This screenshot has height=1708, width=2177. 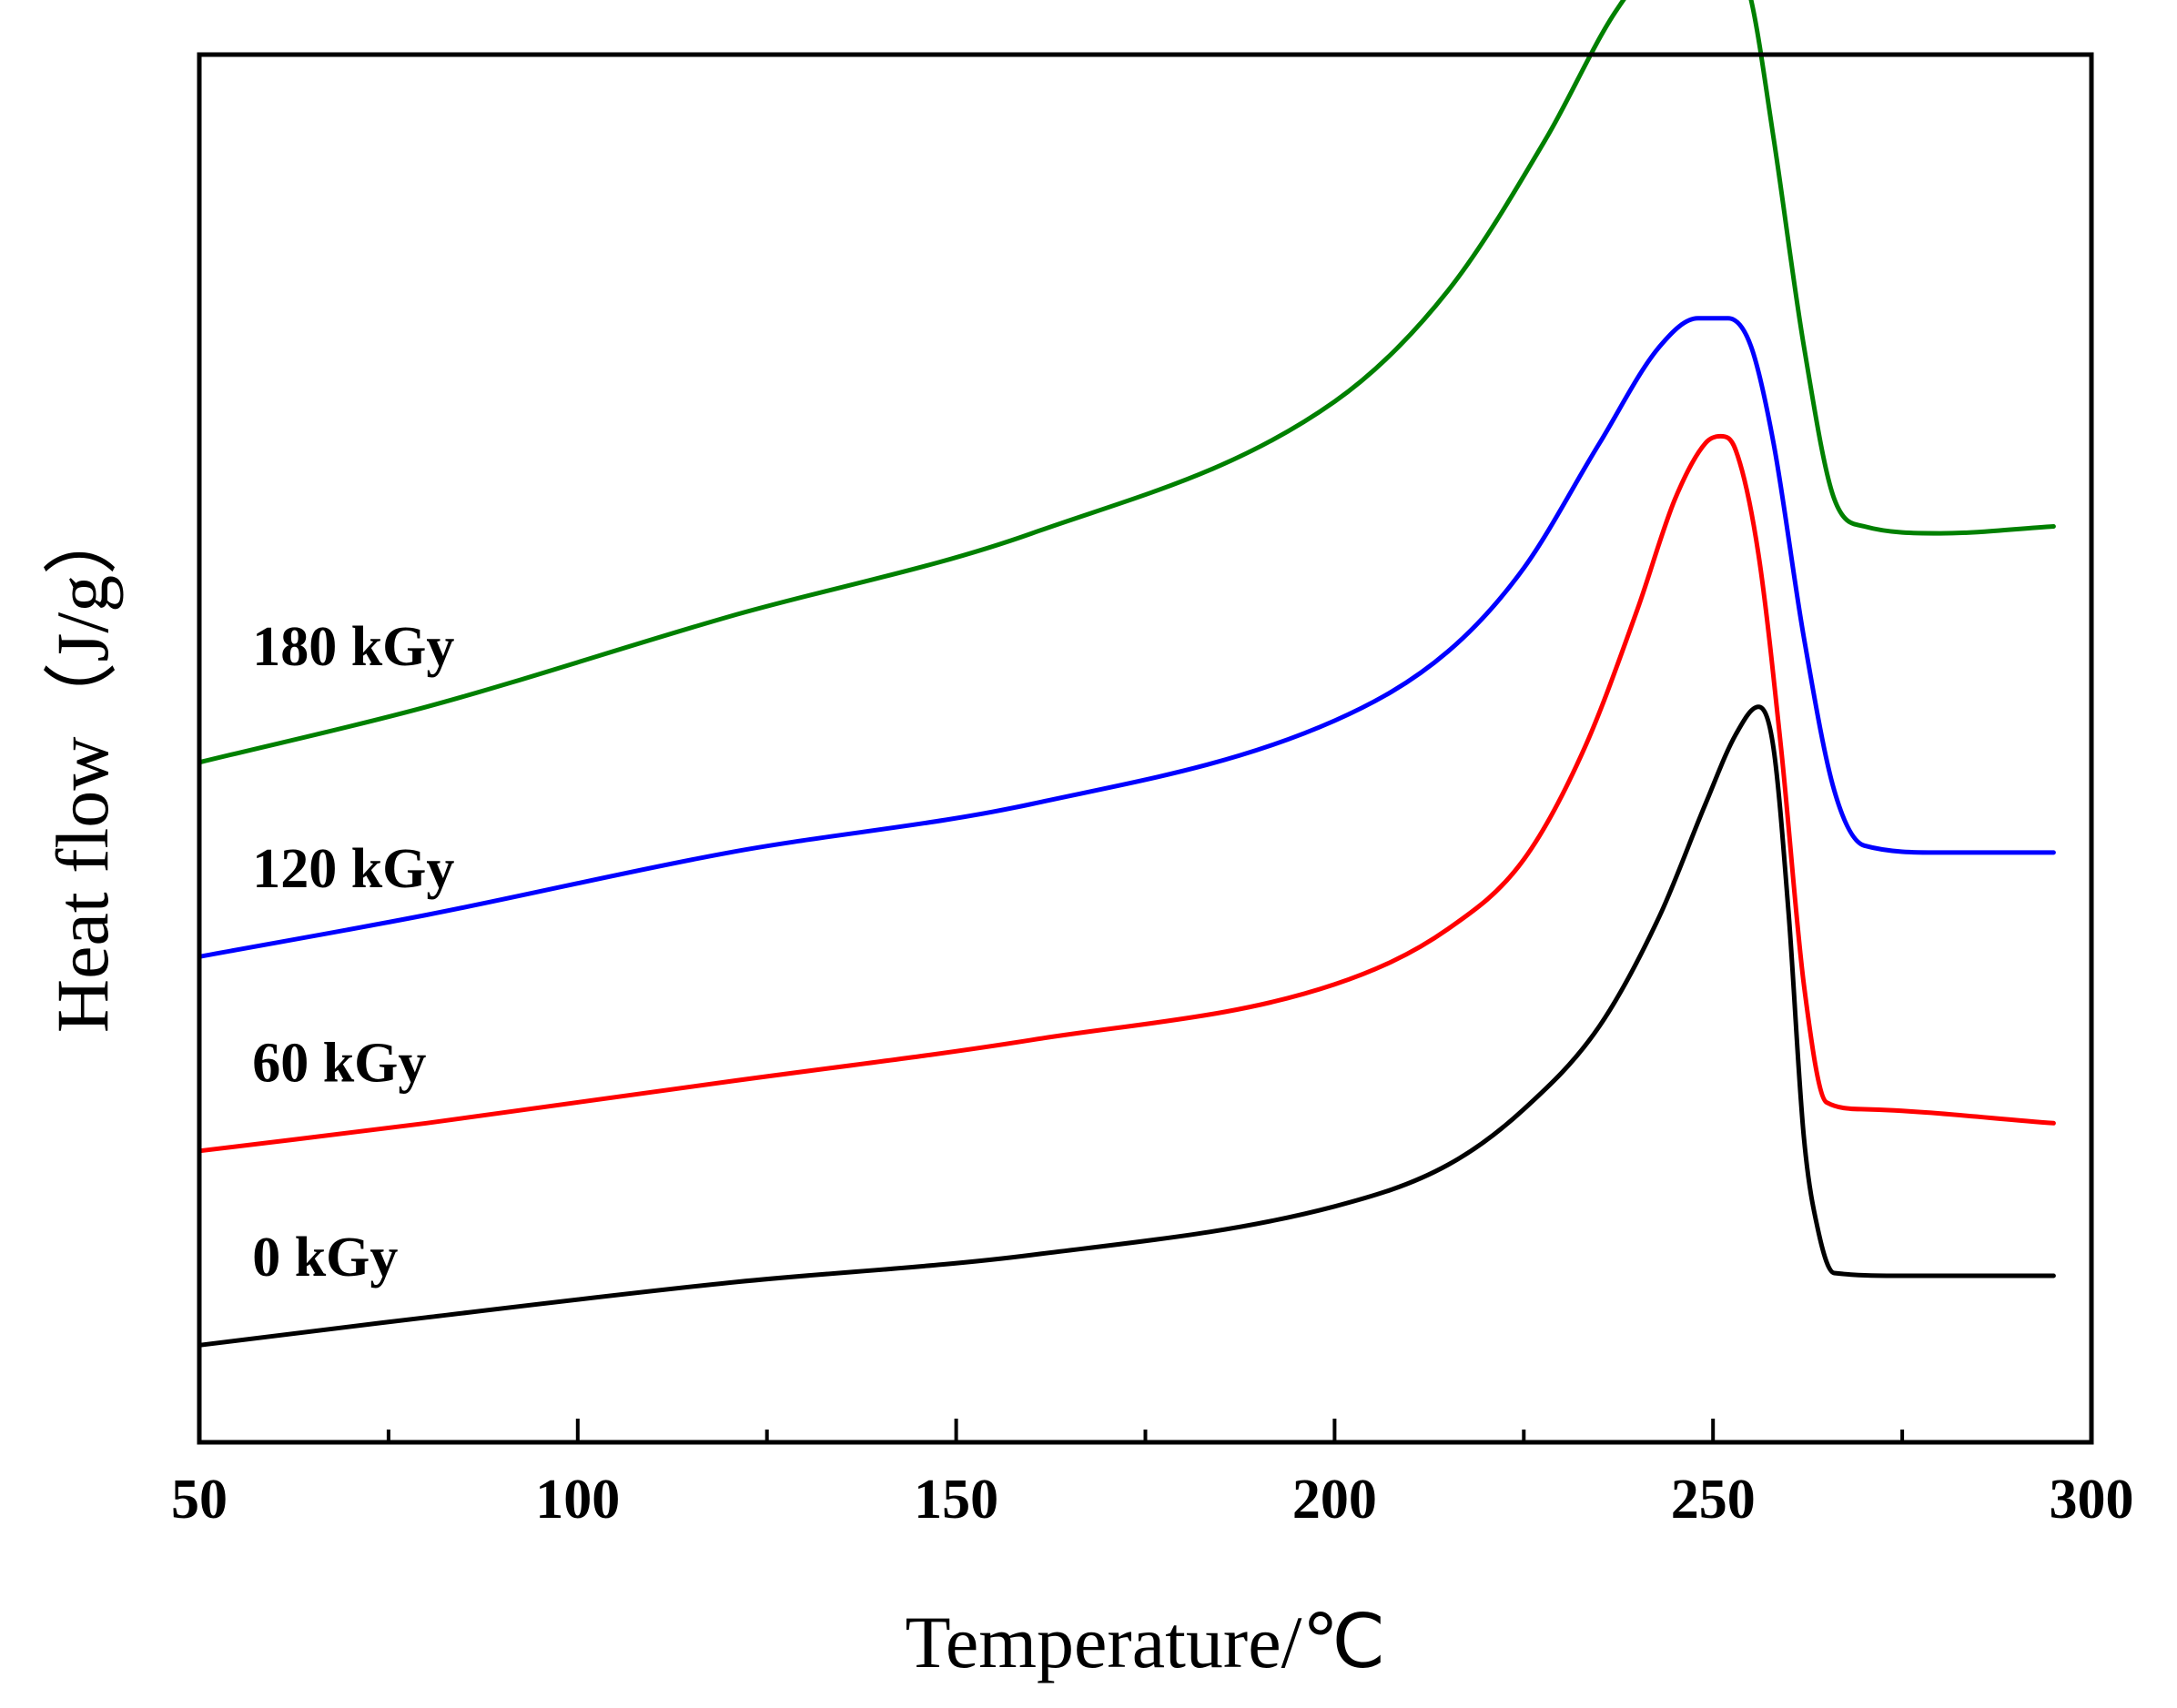 I want to click on x-tick-labels: 50 100 150 200 250 300, so click(x=1152, y=1500).